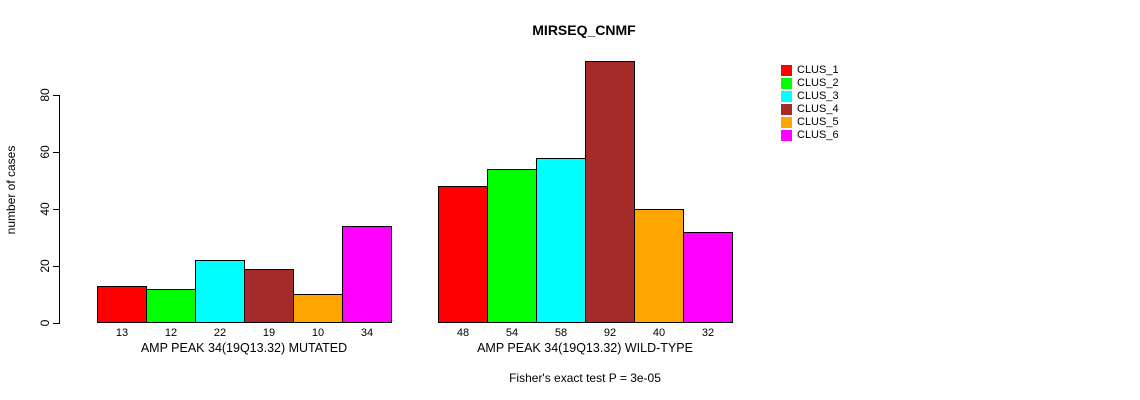 The image size is (1140, 400). I want to click on legend-item: CLUS_3, so click(810, 96).